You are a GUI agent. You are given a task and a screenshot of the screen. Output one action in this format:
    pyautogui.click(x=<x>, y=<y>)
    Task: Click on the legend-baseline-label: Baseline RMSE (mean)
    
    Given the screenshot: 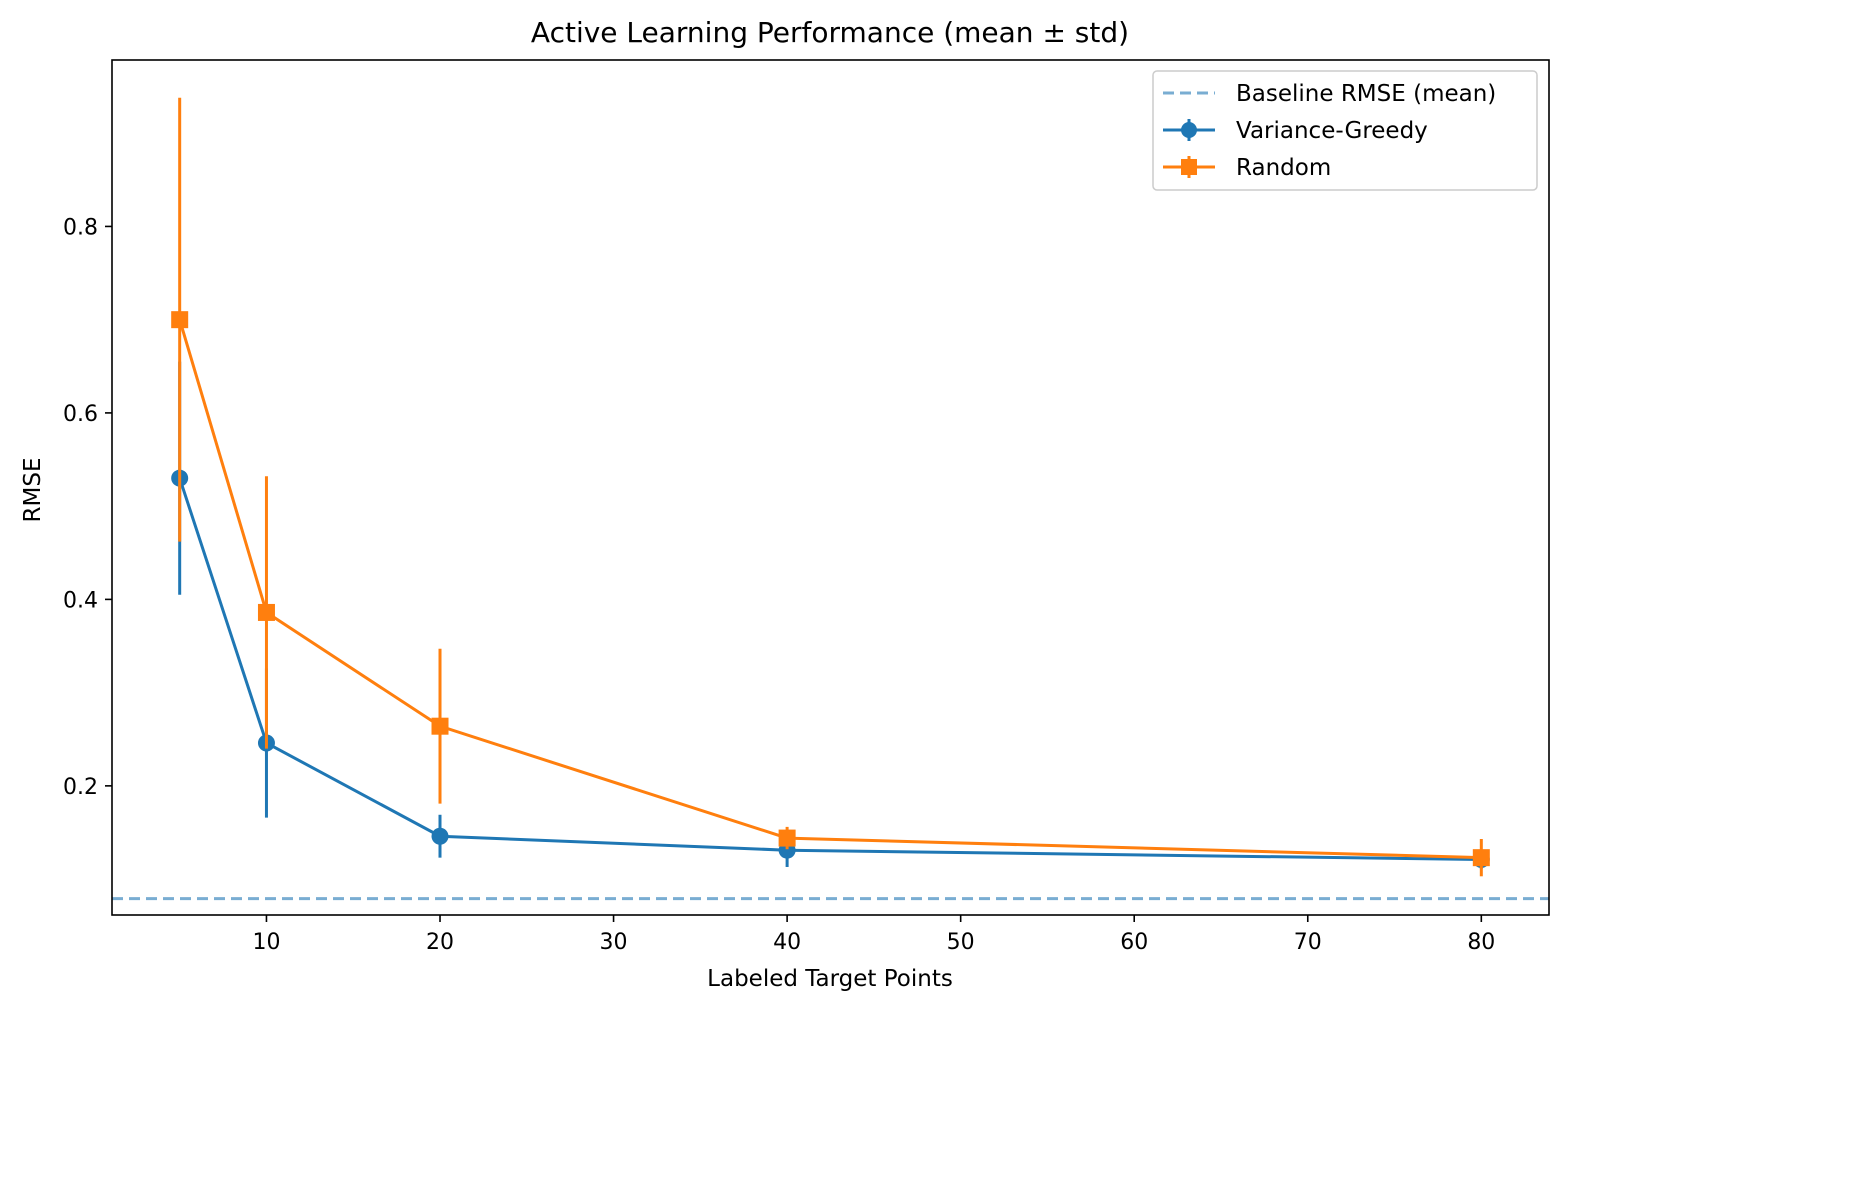 What is the action you would take?
    pyautogui.click(x=1366, y=94)
    